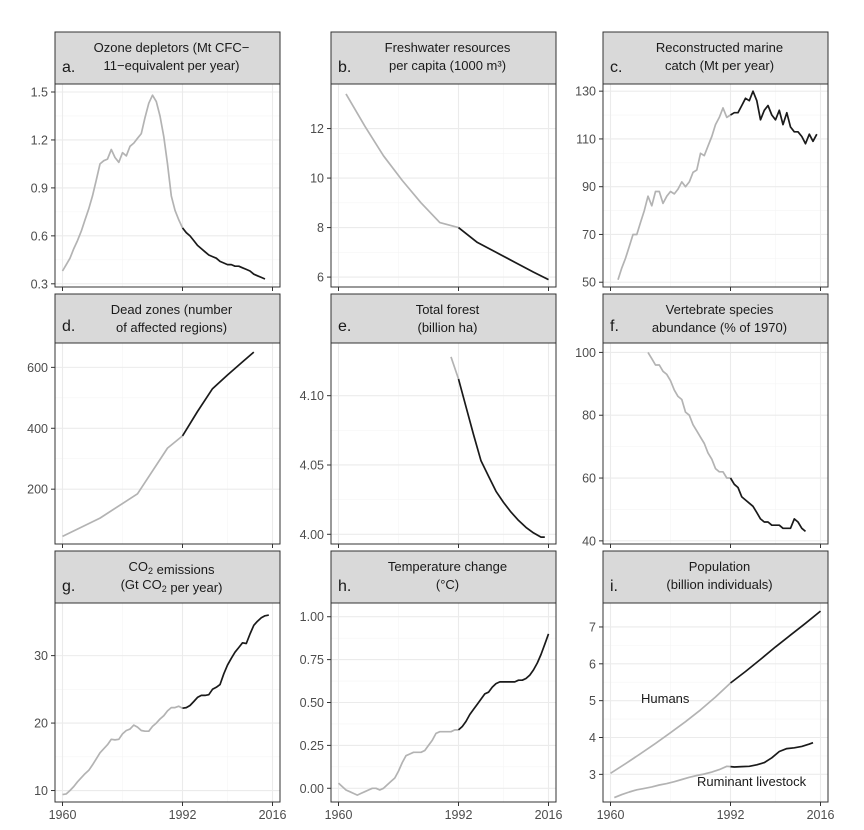 This screenshot has width=864, height=830. Describe the element at coordinates (614, 326) in the screenshot. I see `panel-letter: f.` at that location.